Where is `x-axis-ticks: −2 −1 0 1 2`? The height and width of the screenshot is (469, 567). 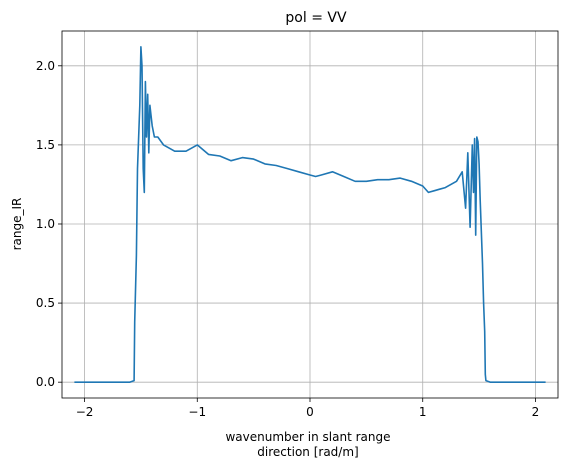 x-axis-ticks: −2 −1 0 1 2 is located at coordinates (308, 408).